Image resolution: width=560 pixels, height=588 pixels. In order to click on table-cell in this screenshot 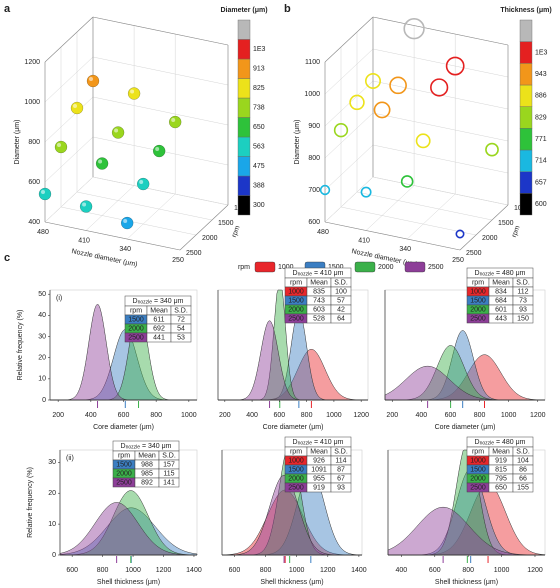, I will do `click(341, 487)`.